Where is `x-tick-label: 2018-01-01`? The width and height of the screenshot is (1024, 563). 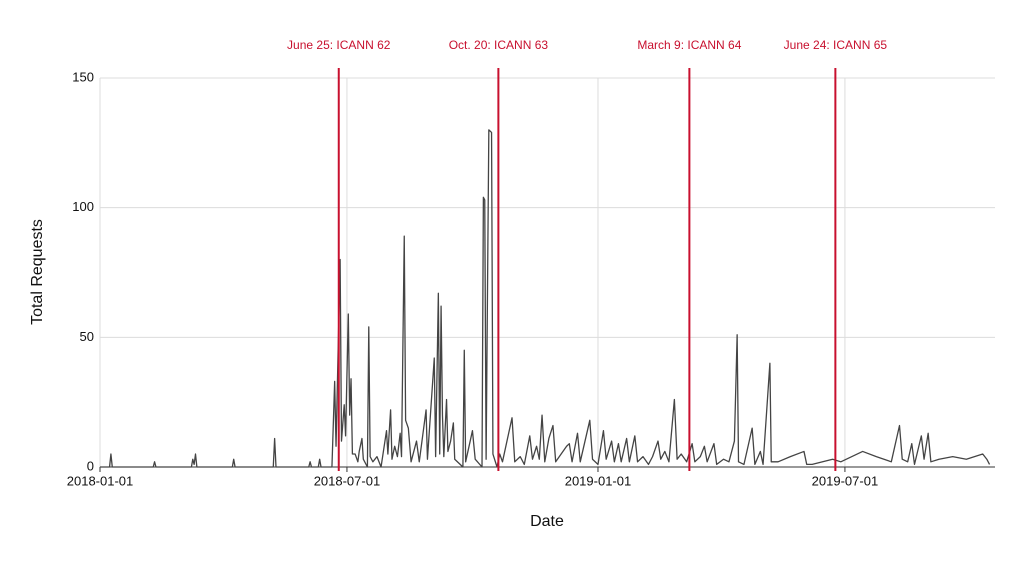
x-tick-label: 2018-01-01 is located at coordinates (100, 480).